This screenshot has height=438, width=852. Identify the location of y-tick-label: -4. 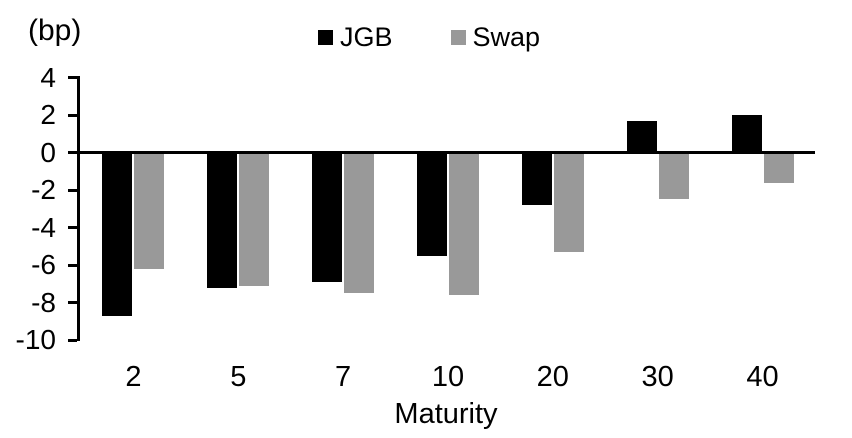
(43, 227).